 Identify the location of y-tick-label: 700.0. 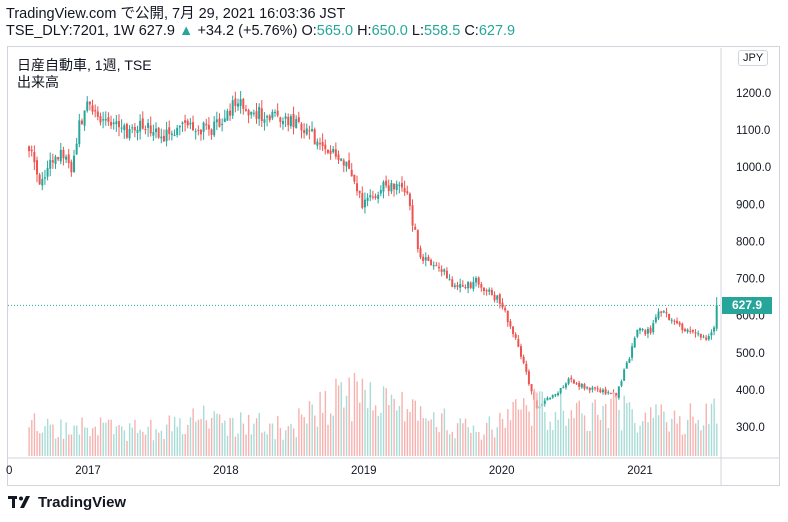
(750, 280).